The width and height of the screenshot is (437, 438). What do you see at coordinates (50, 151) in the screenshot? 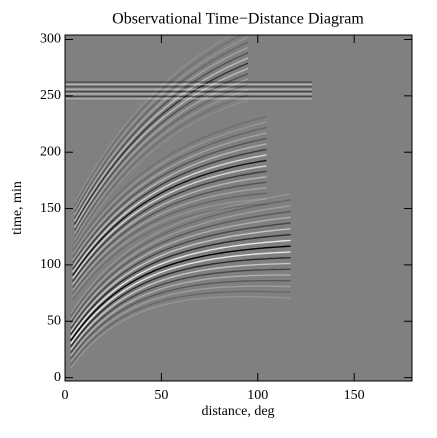
I see `y-tick-label: 200` at bounding box center [50, 151].